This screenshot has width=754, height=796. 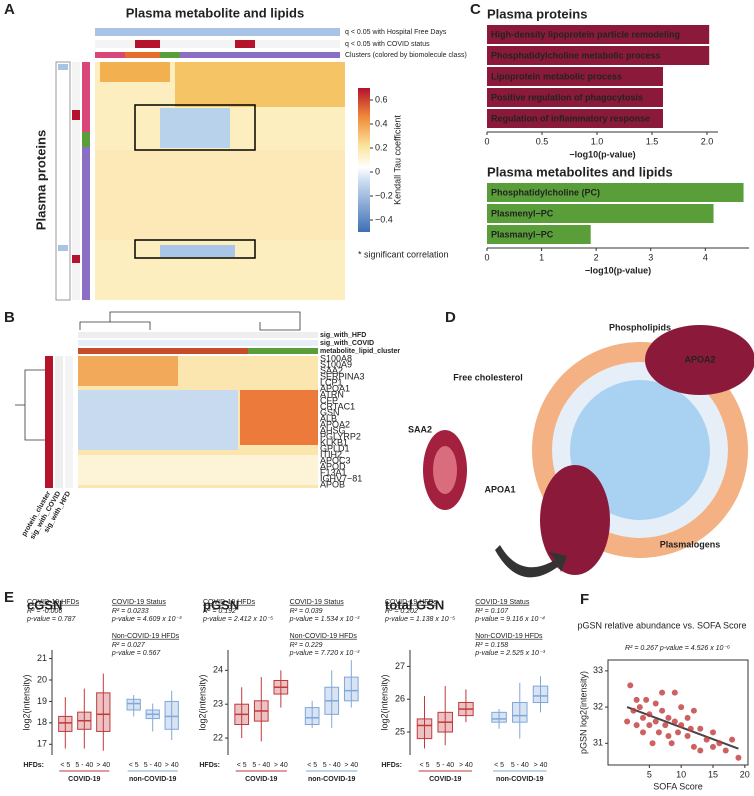 I want to click on diagram-label: APOA2, so click(x=699, y=359).